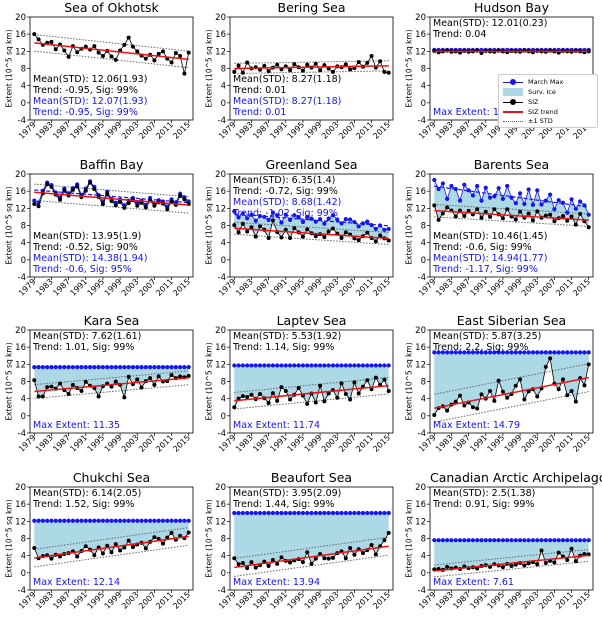 The image size is (602, 627). I want to click on legend-label-march-max: March Max, so click(546, 82).